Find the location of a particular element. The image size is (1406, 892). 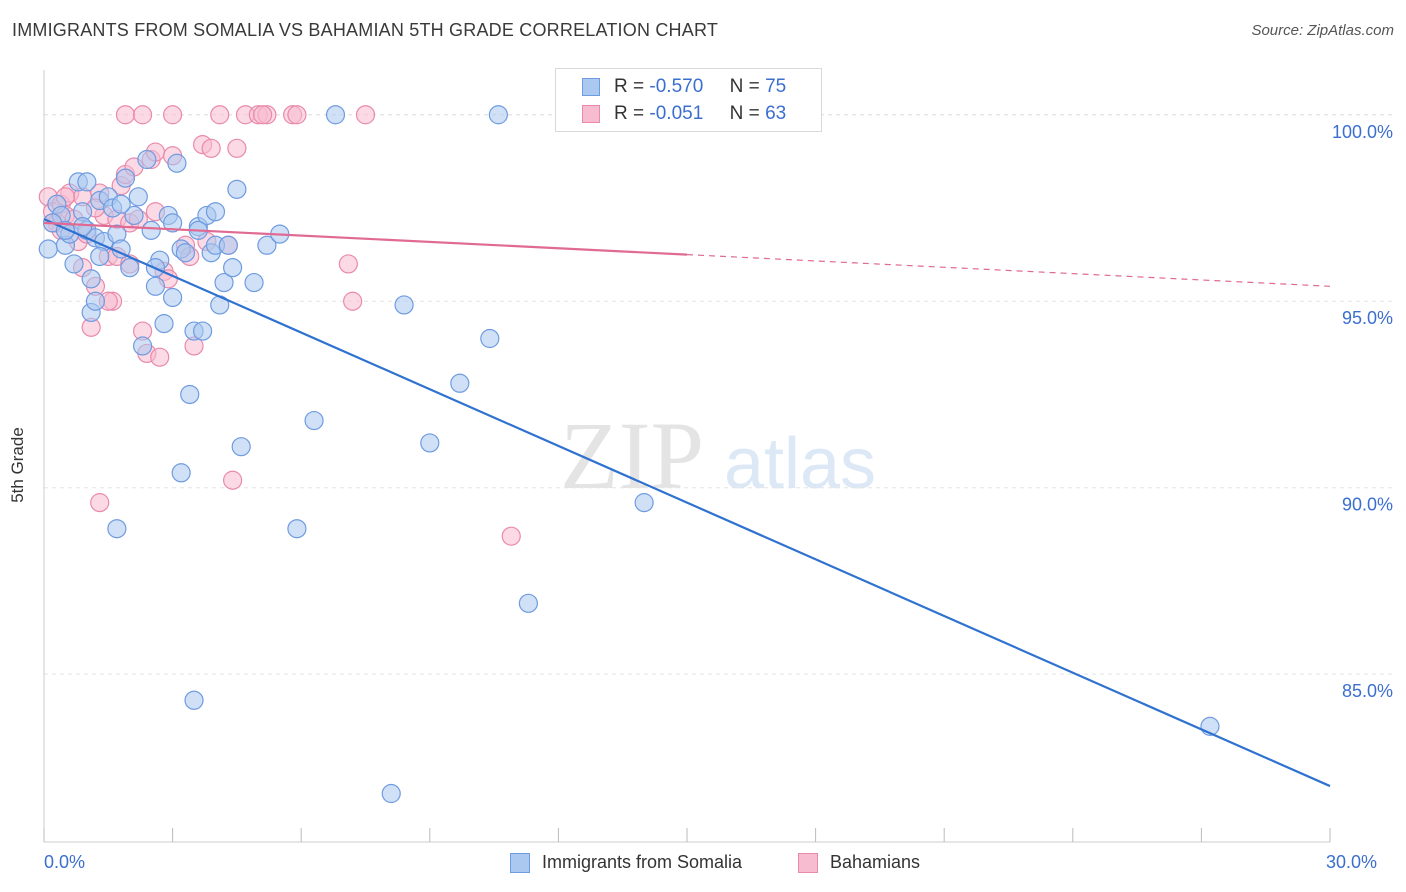

watermark-atlas: atlas is located at coordinates (800, 464).